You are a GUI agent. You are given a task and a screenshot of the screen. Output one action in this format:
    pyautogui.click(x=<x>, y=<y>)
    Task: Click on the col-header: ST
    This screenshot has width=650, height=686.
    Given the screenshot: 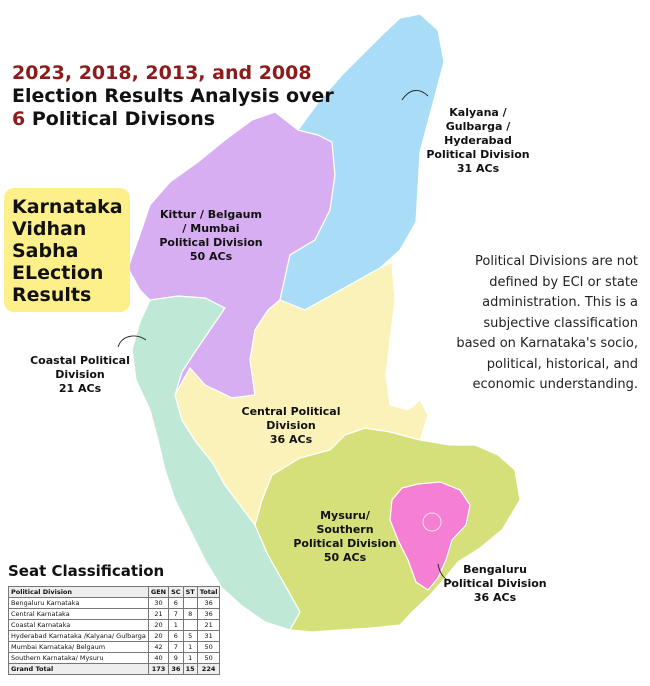 What is the action you would take?
    pyautogui.click(x=190, y=592)
    